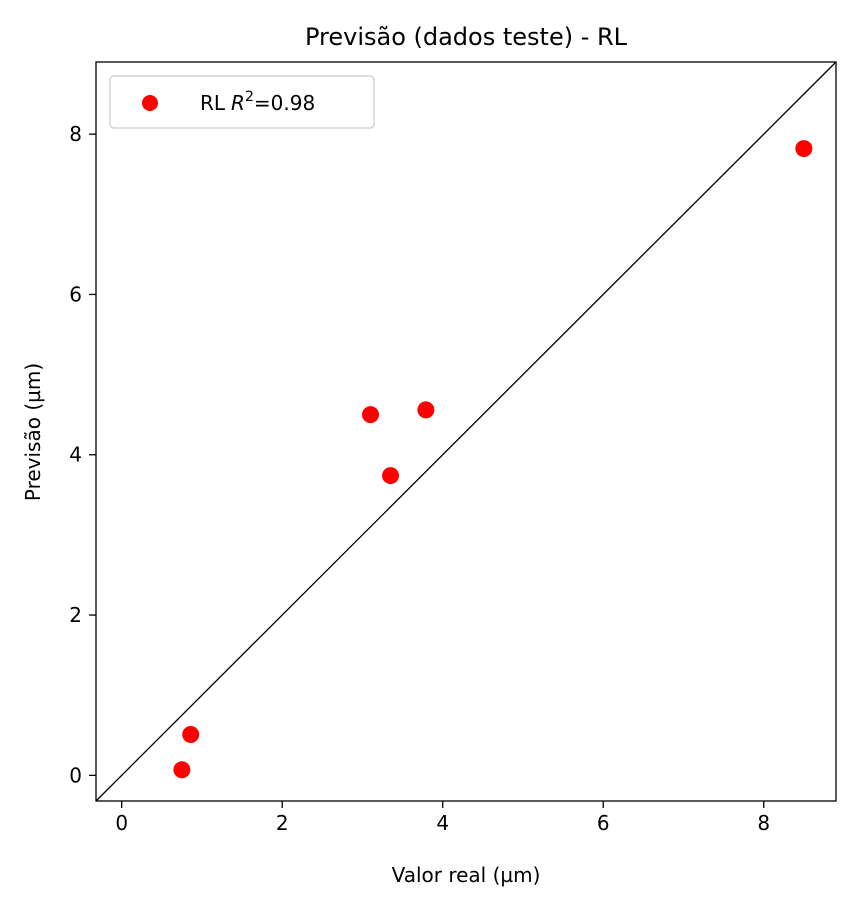 The width and height of the screenshot is (855, 908). I want to click on y-tick-label: 2, so click(75, 615).